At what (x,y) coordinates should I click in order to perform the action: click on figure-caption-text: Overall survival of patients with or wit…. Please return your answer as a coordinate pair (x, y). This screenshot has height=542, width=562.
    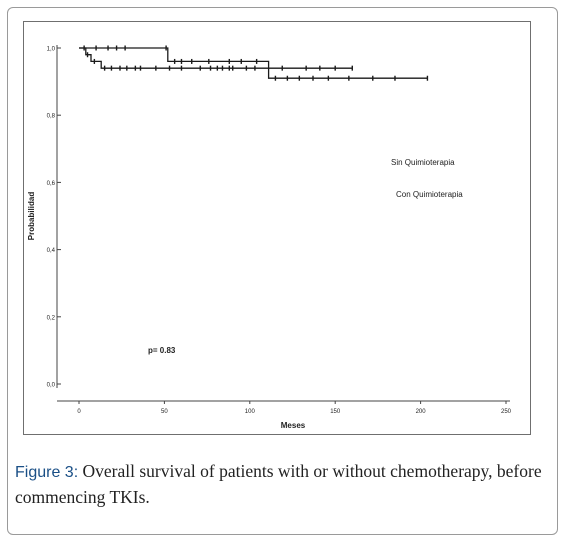
    Looking at the image, I should click on (278, 484).